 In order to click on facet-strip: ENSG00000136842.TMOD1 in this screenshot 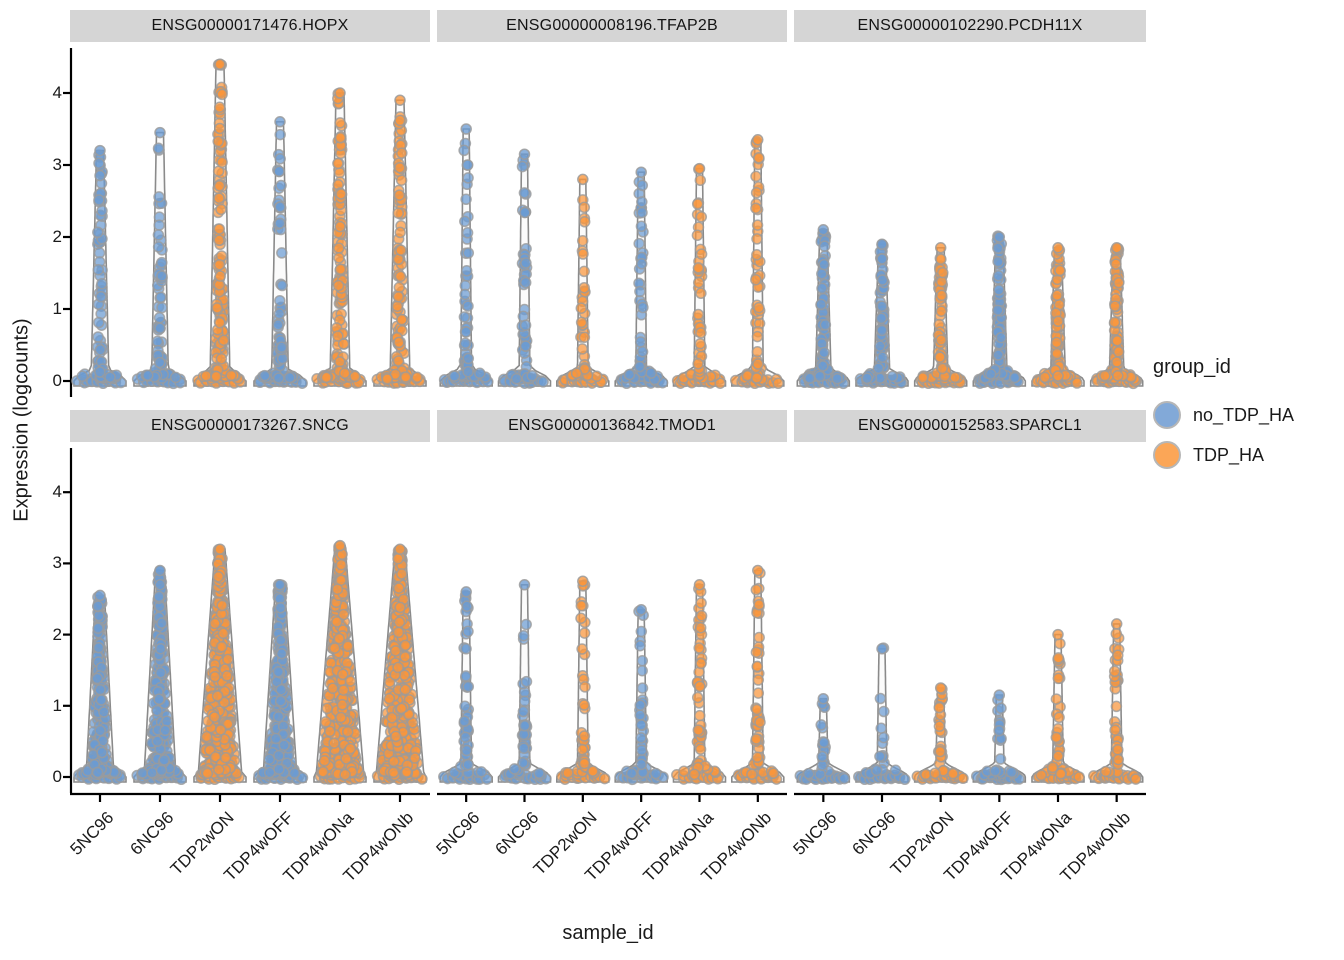, I will do `click(612, 426)`.